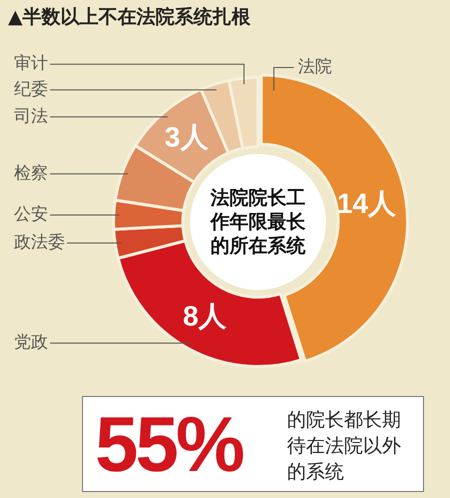 The width and height of the screenshot is (450, 498). Describe the element at coordinates (187, 136) in the screenshot. I see `data-label: 3人` at that location.